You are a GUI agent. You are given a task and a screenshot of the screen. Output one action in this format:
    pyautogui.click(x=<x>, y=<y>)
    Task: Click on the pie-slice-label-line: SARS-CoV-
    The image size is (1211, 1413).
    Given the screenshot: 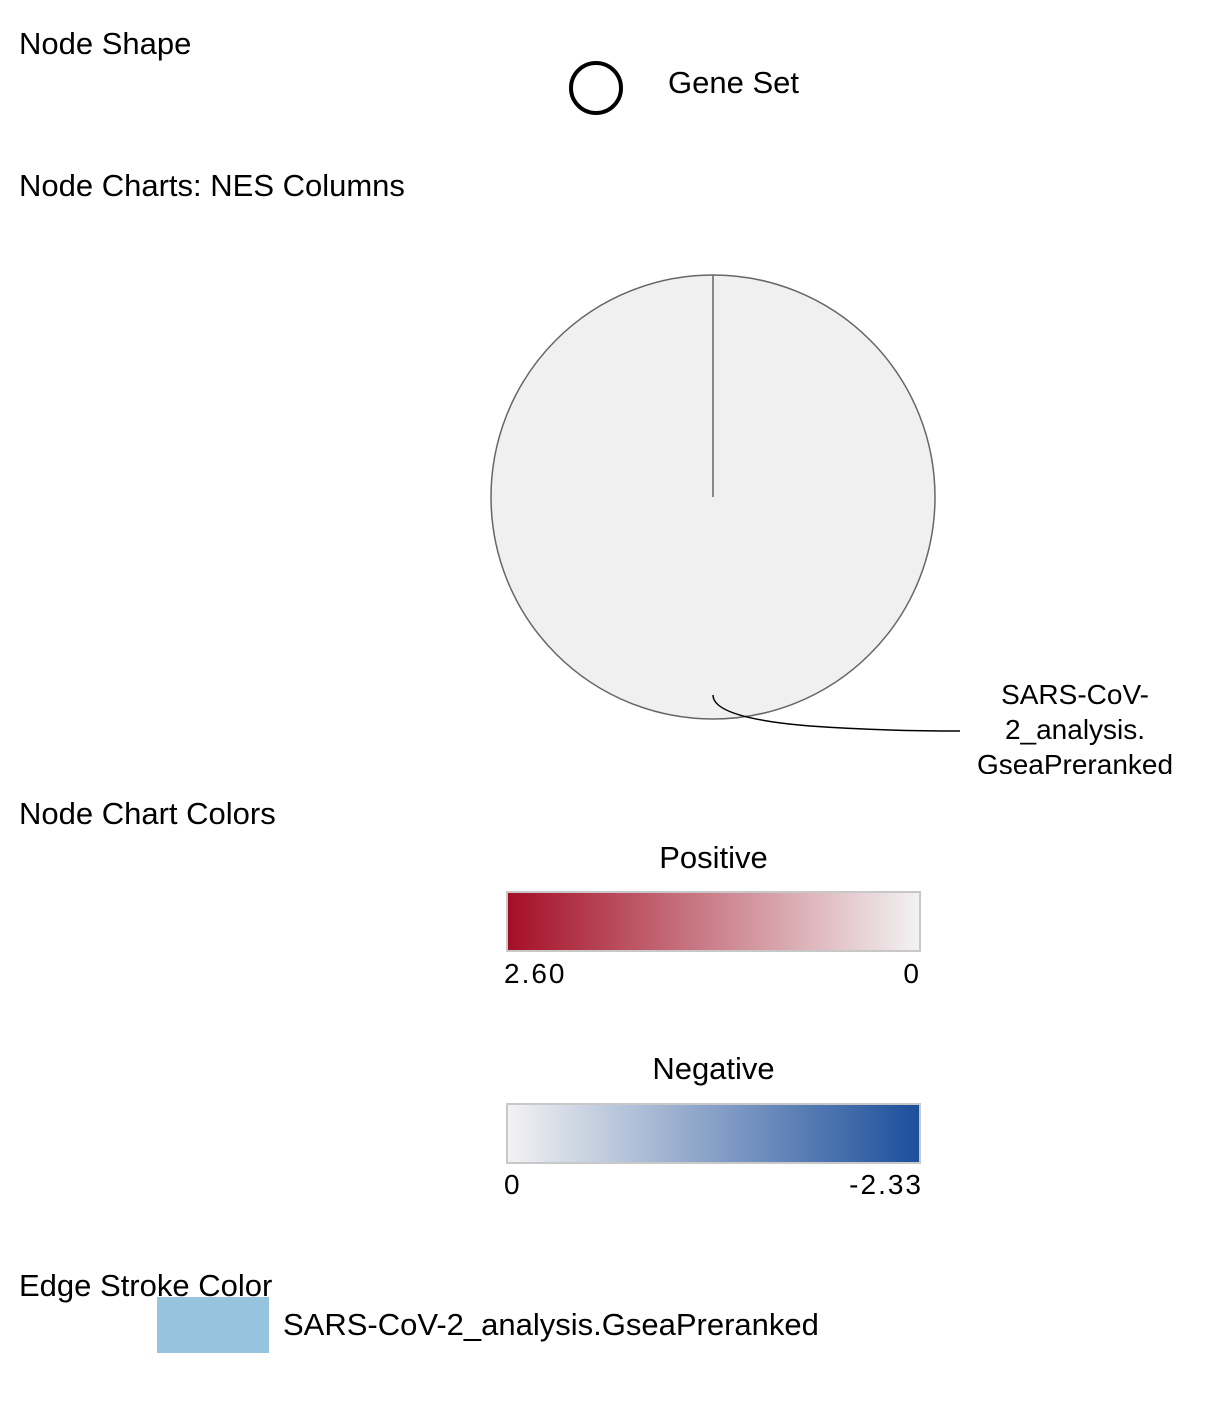 What is the action you would take?
    pyautogui.click(x=1075, y=694)
    